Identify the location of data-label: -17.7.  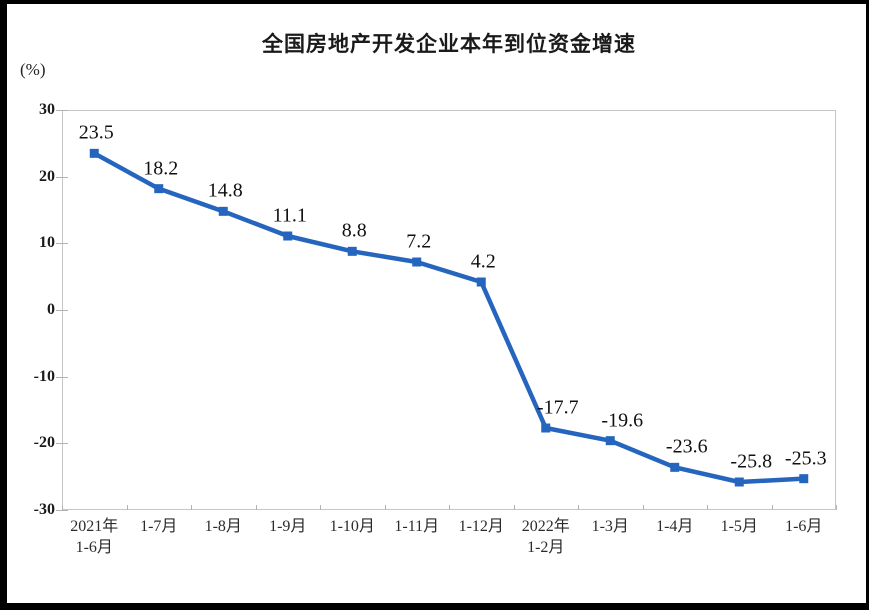
(557, 407).